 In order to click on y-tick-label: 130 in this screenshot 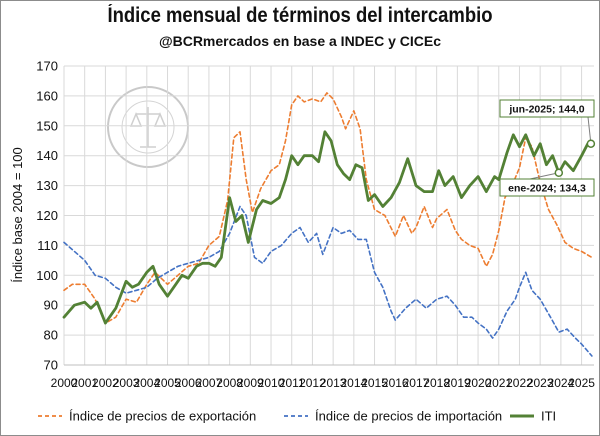, I will do `click(47, 185)`.